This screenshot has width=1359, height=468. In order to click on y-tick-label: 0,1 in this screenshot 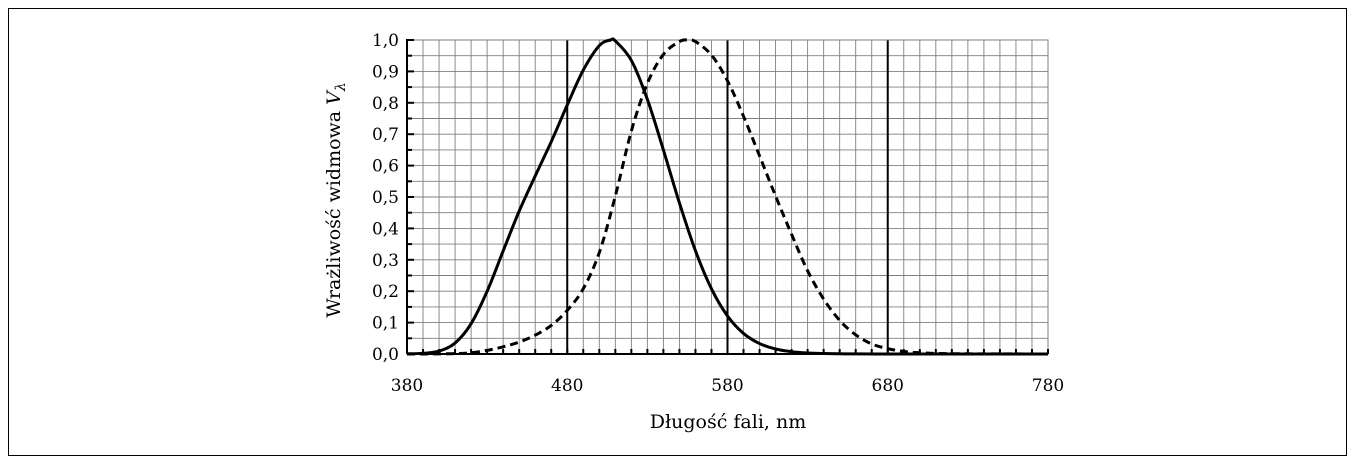, I will do `click(385, 324)`.